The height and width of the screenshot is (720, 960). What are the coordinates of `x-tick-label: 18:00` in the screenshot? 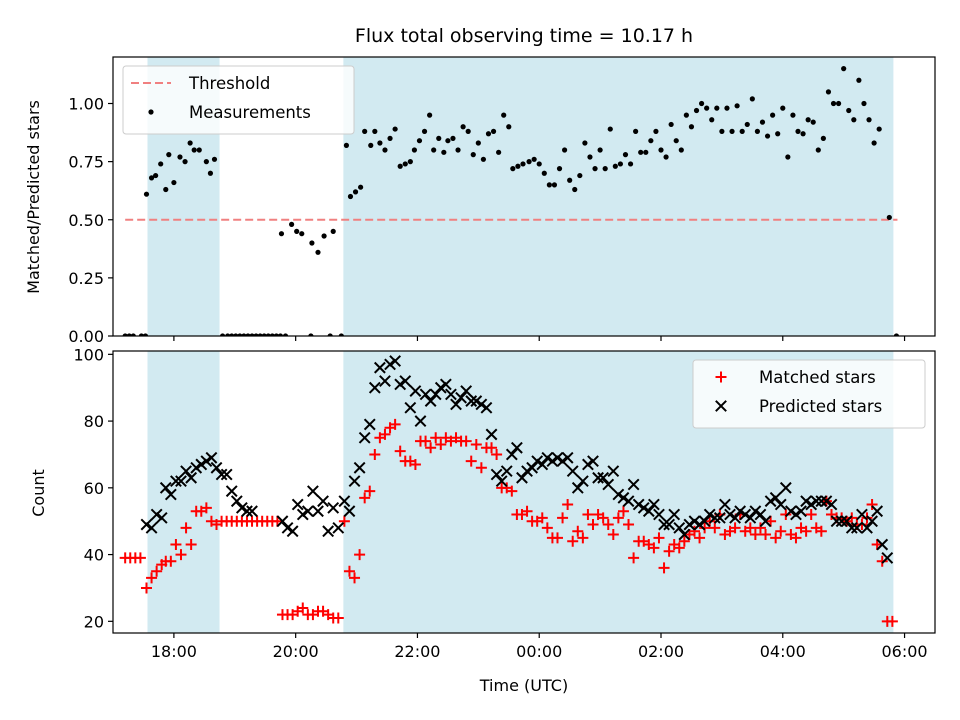 It's located at (174, 651).